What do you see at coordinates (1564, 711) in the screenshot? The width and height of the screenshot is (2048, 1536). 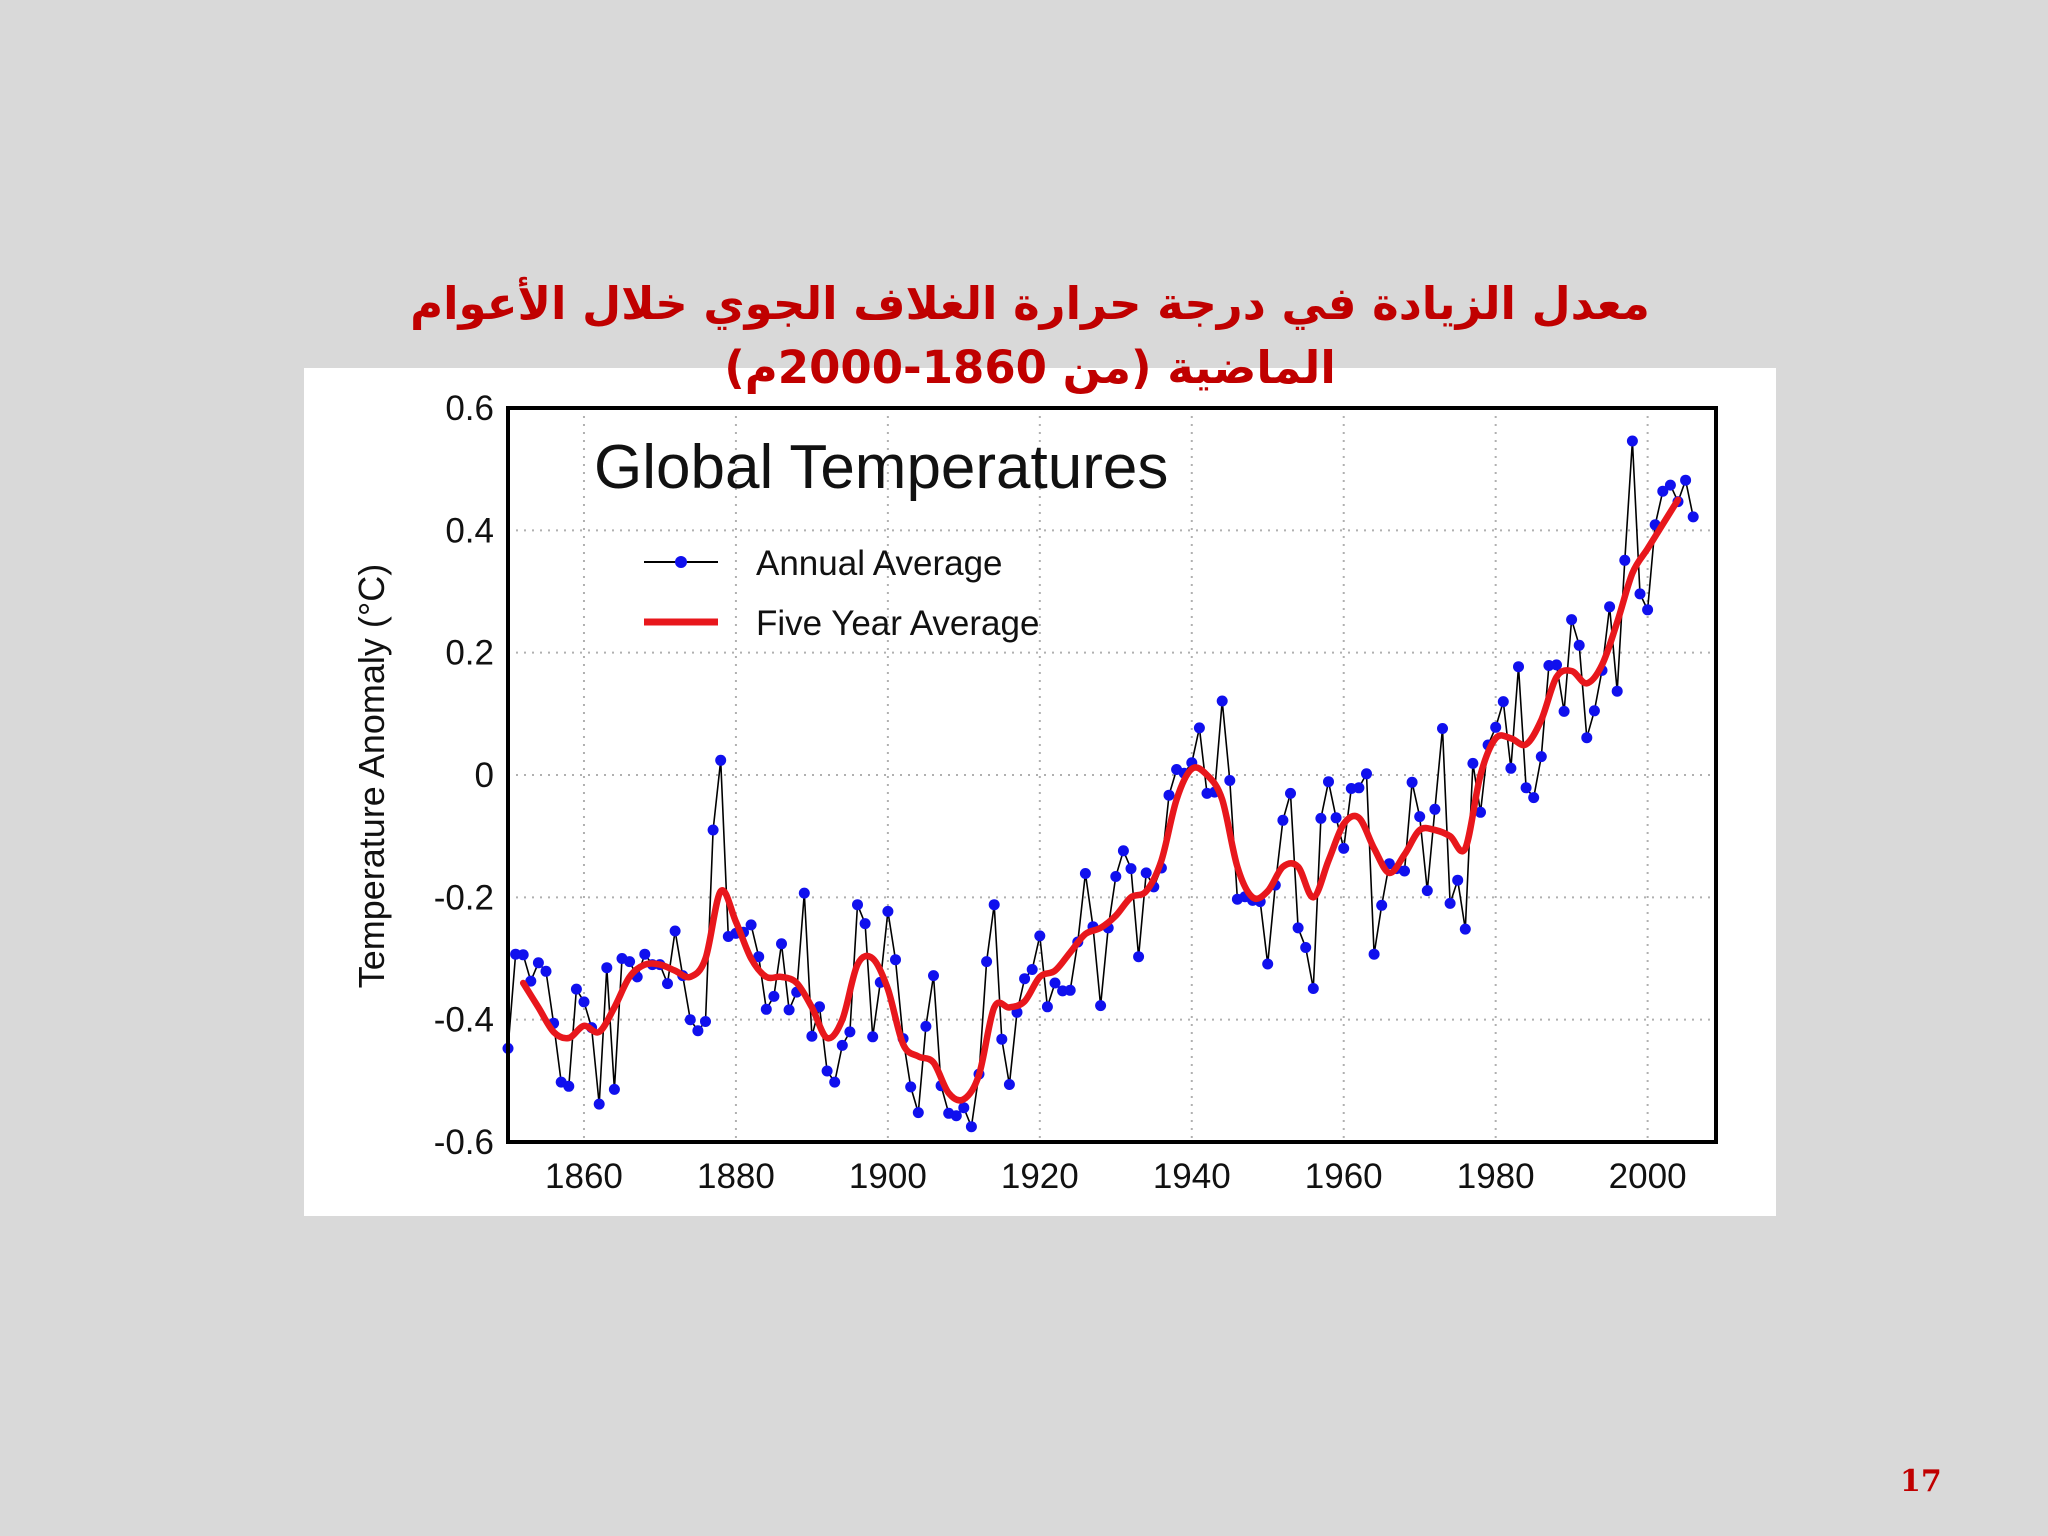 I see `annual-point-1989` at bounding box center [1564, 711].